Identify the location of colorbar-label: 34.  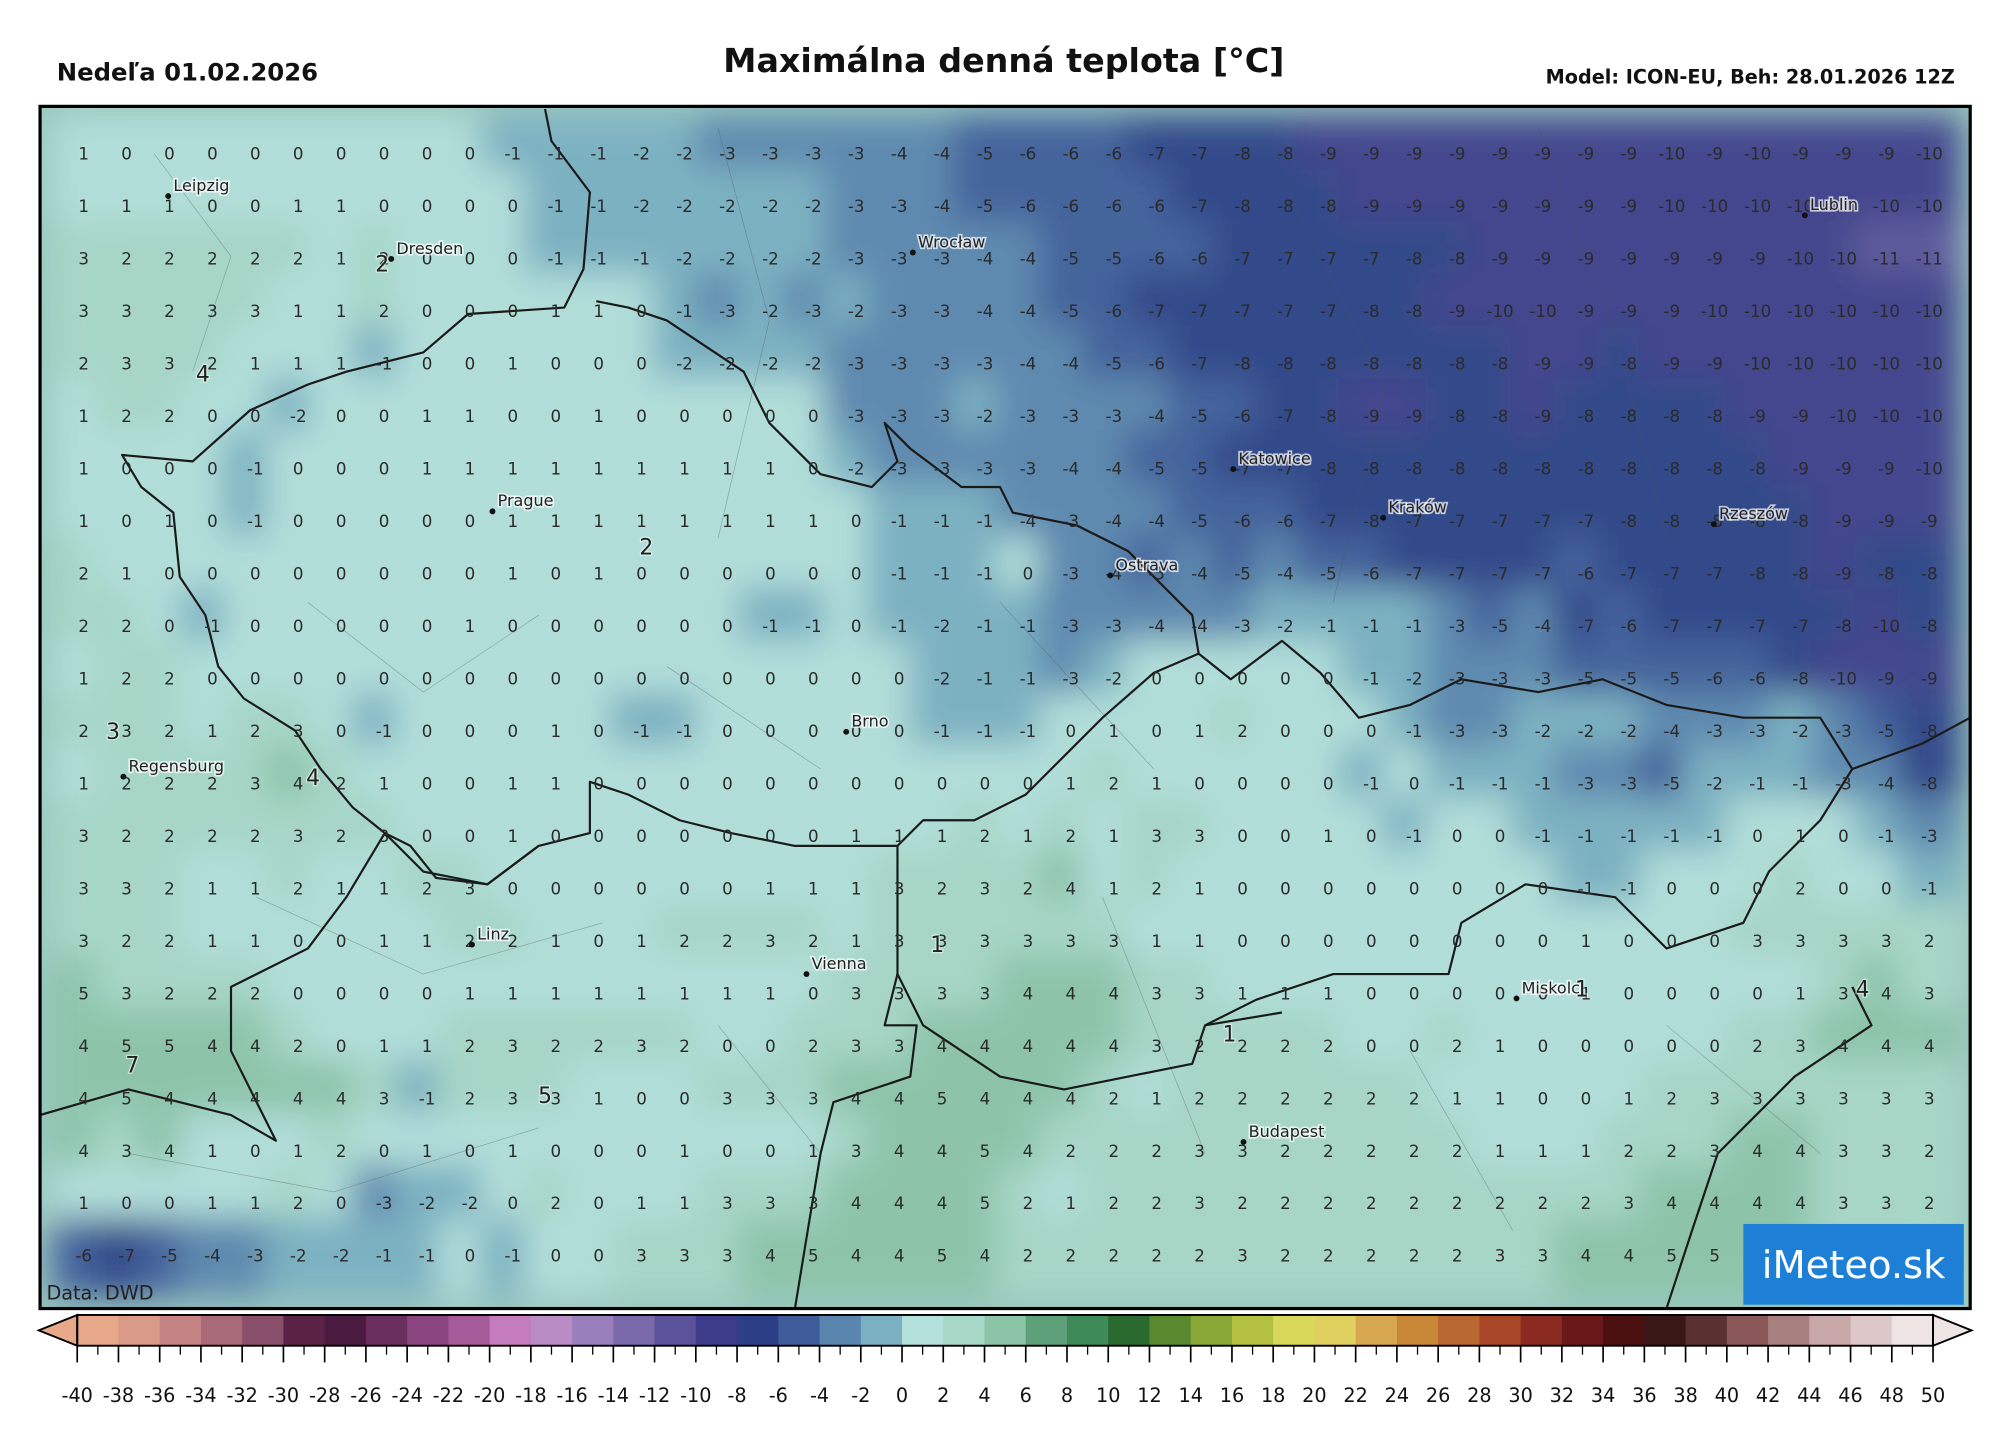
(1603, 1395).